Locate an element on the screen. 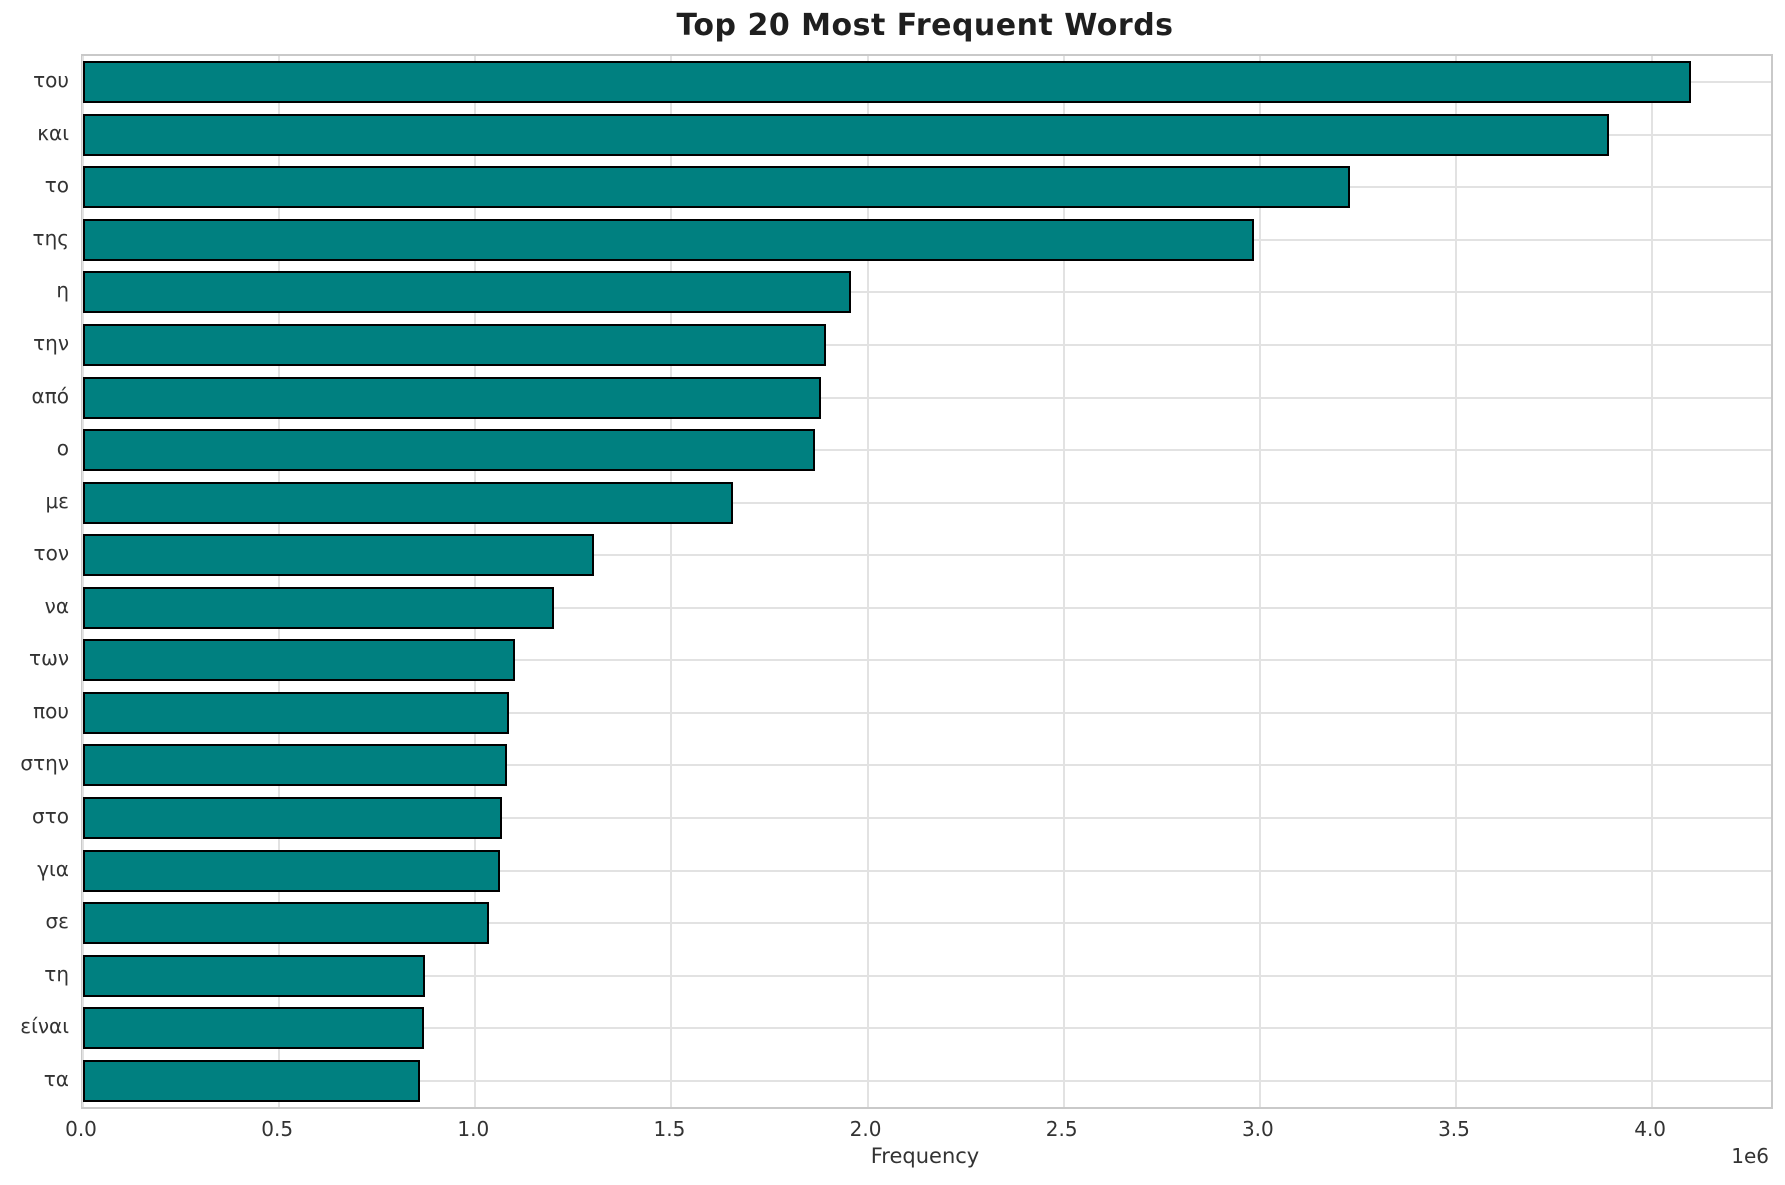 The height and width of the screenshot is (1185, 1785). ytick-label-τα: τα is located at coordinates (56, 1078).